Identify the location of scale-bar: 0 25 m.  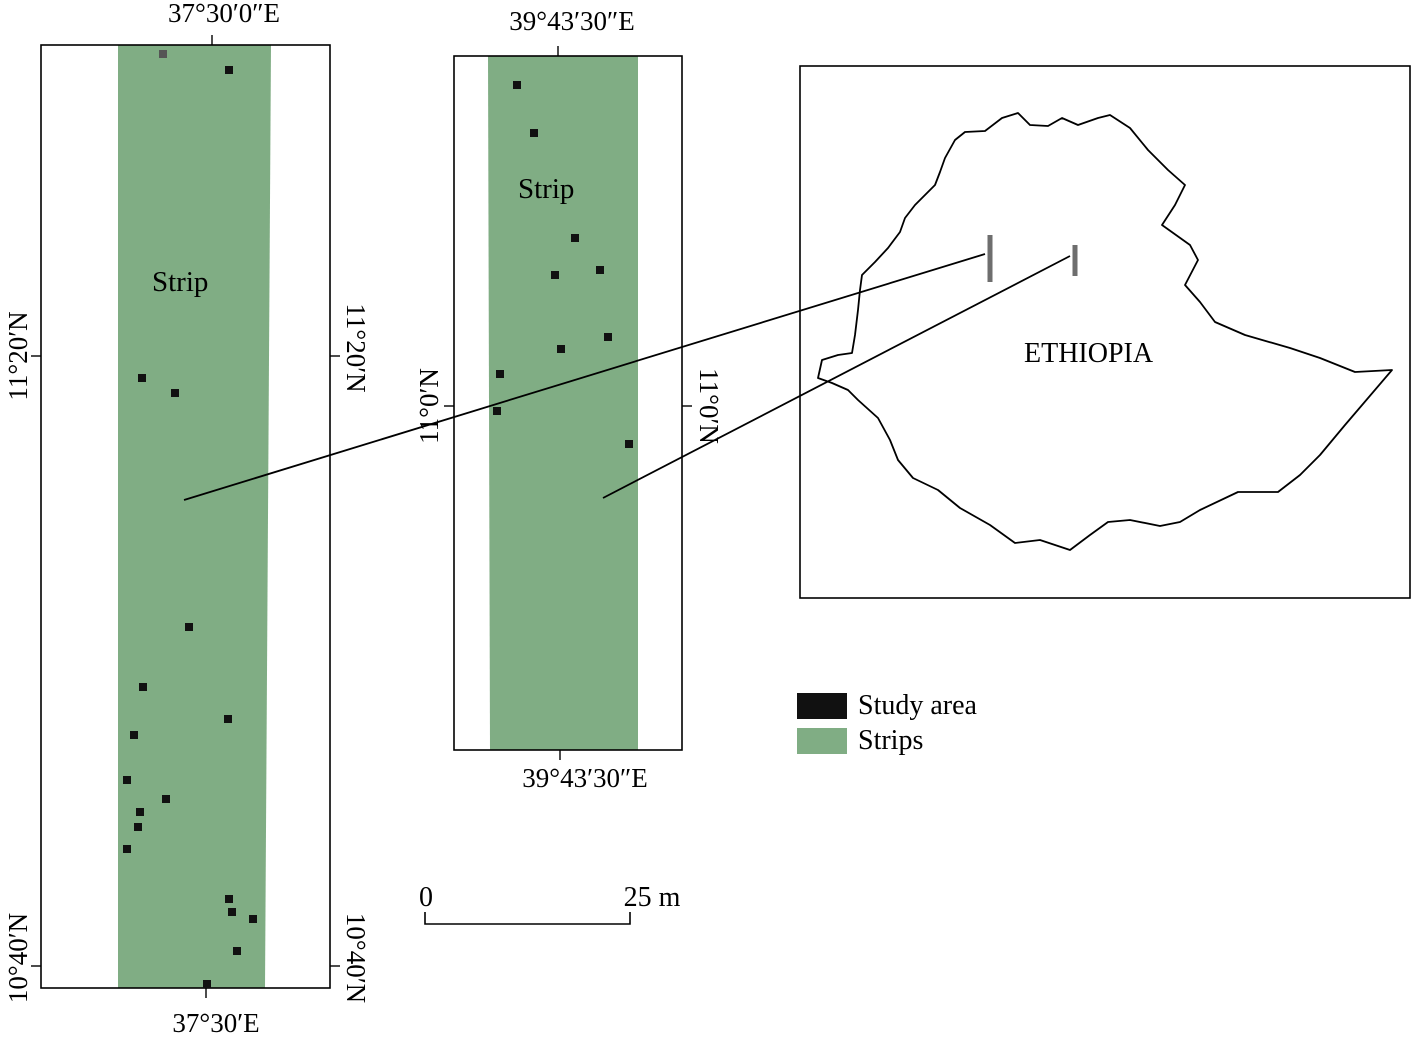
(550, 903).